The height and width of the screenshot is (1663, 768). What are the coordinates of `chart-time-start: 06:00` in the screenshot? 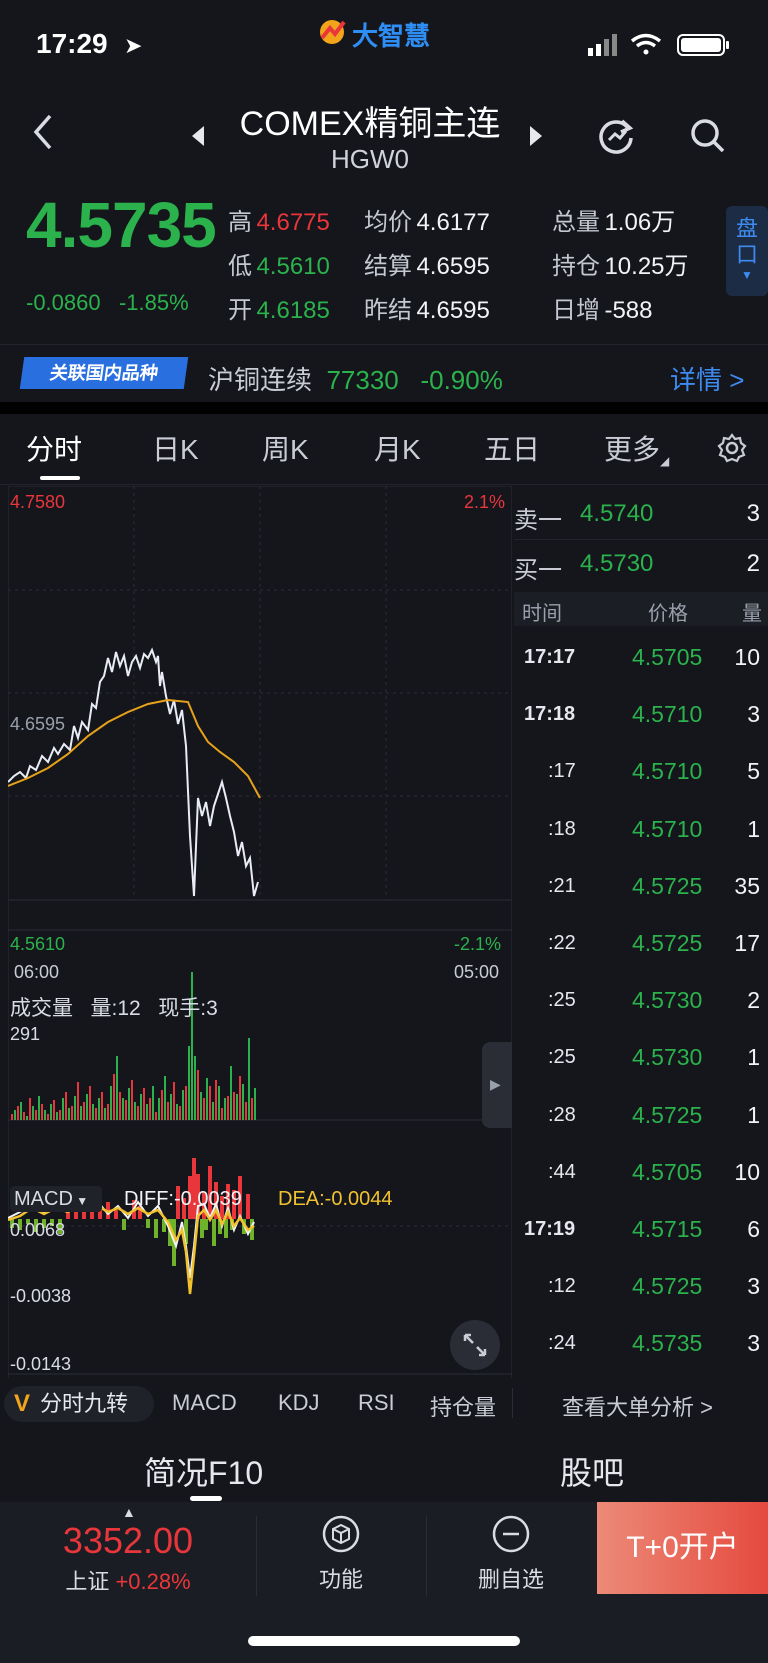 It's located at (37, 972).